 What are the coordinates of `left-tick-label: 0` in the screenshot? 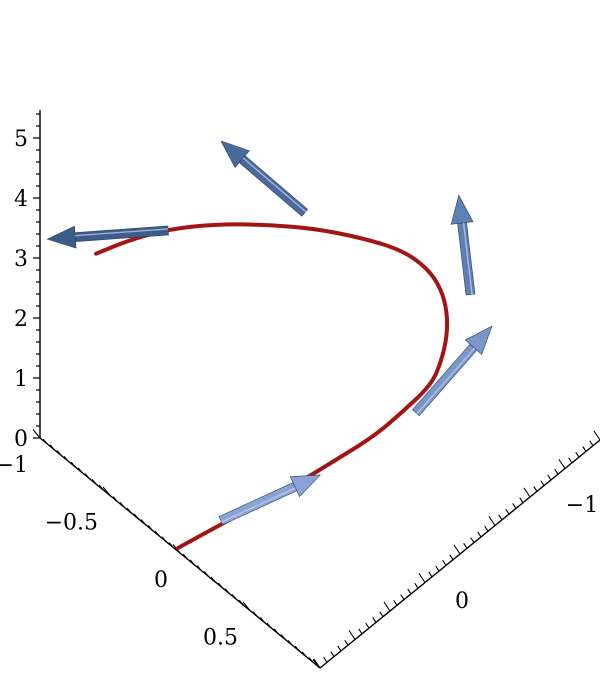 It's located at (161, 580).